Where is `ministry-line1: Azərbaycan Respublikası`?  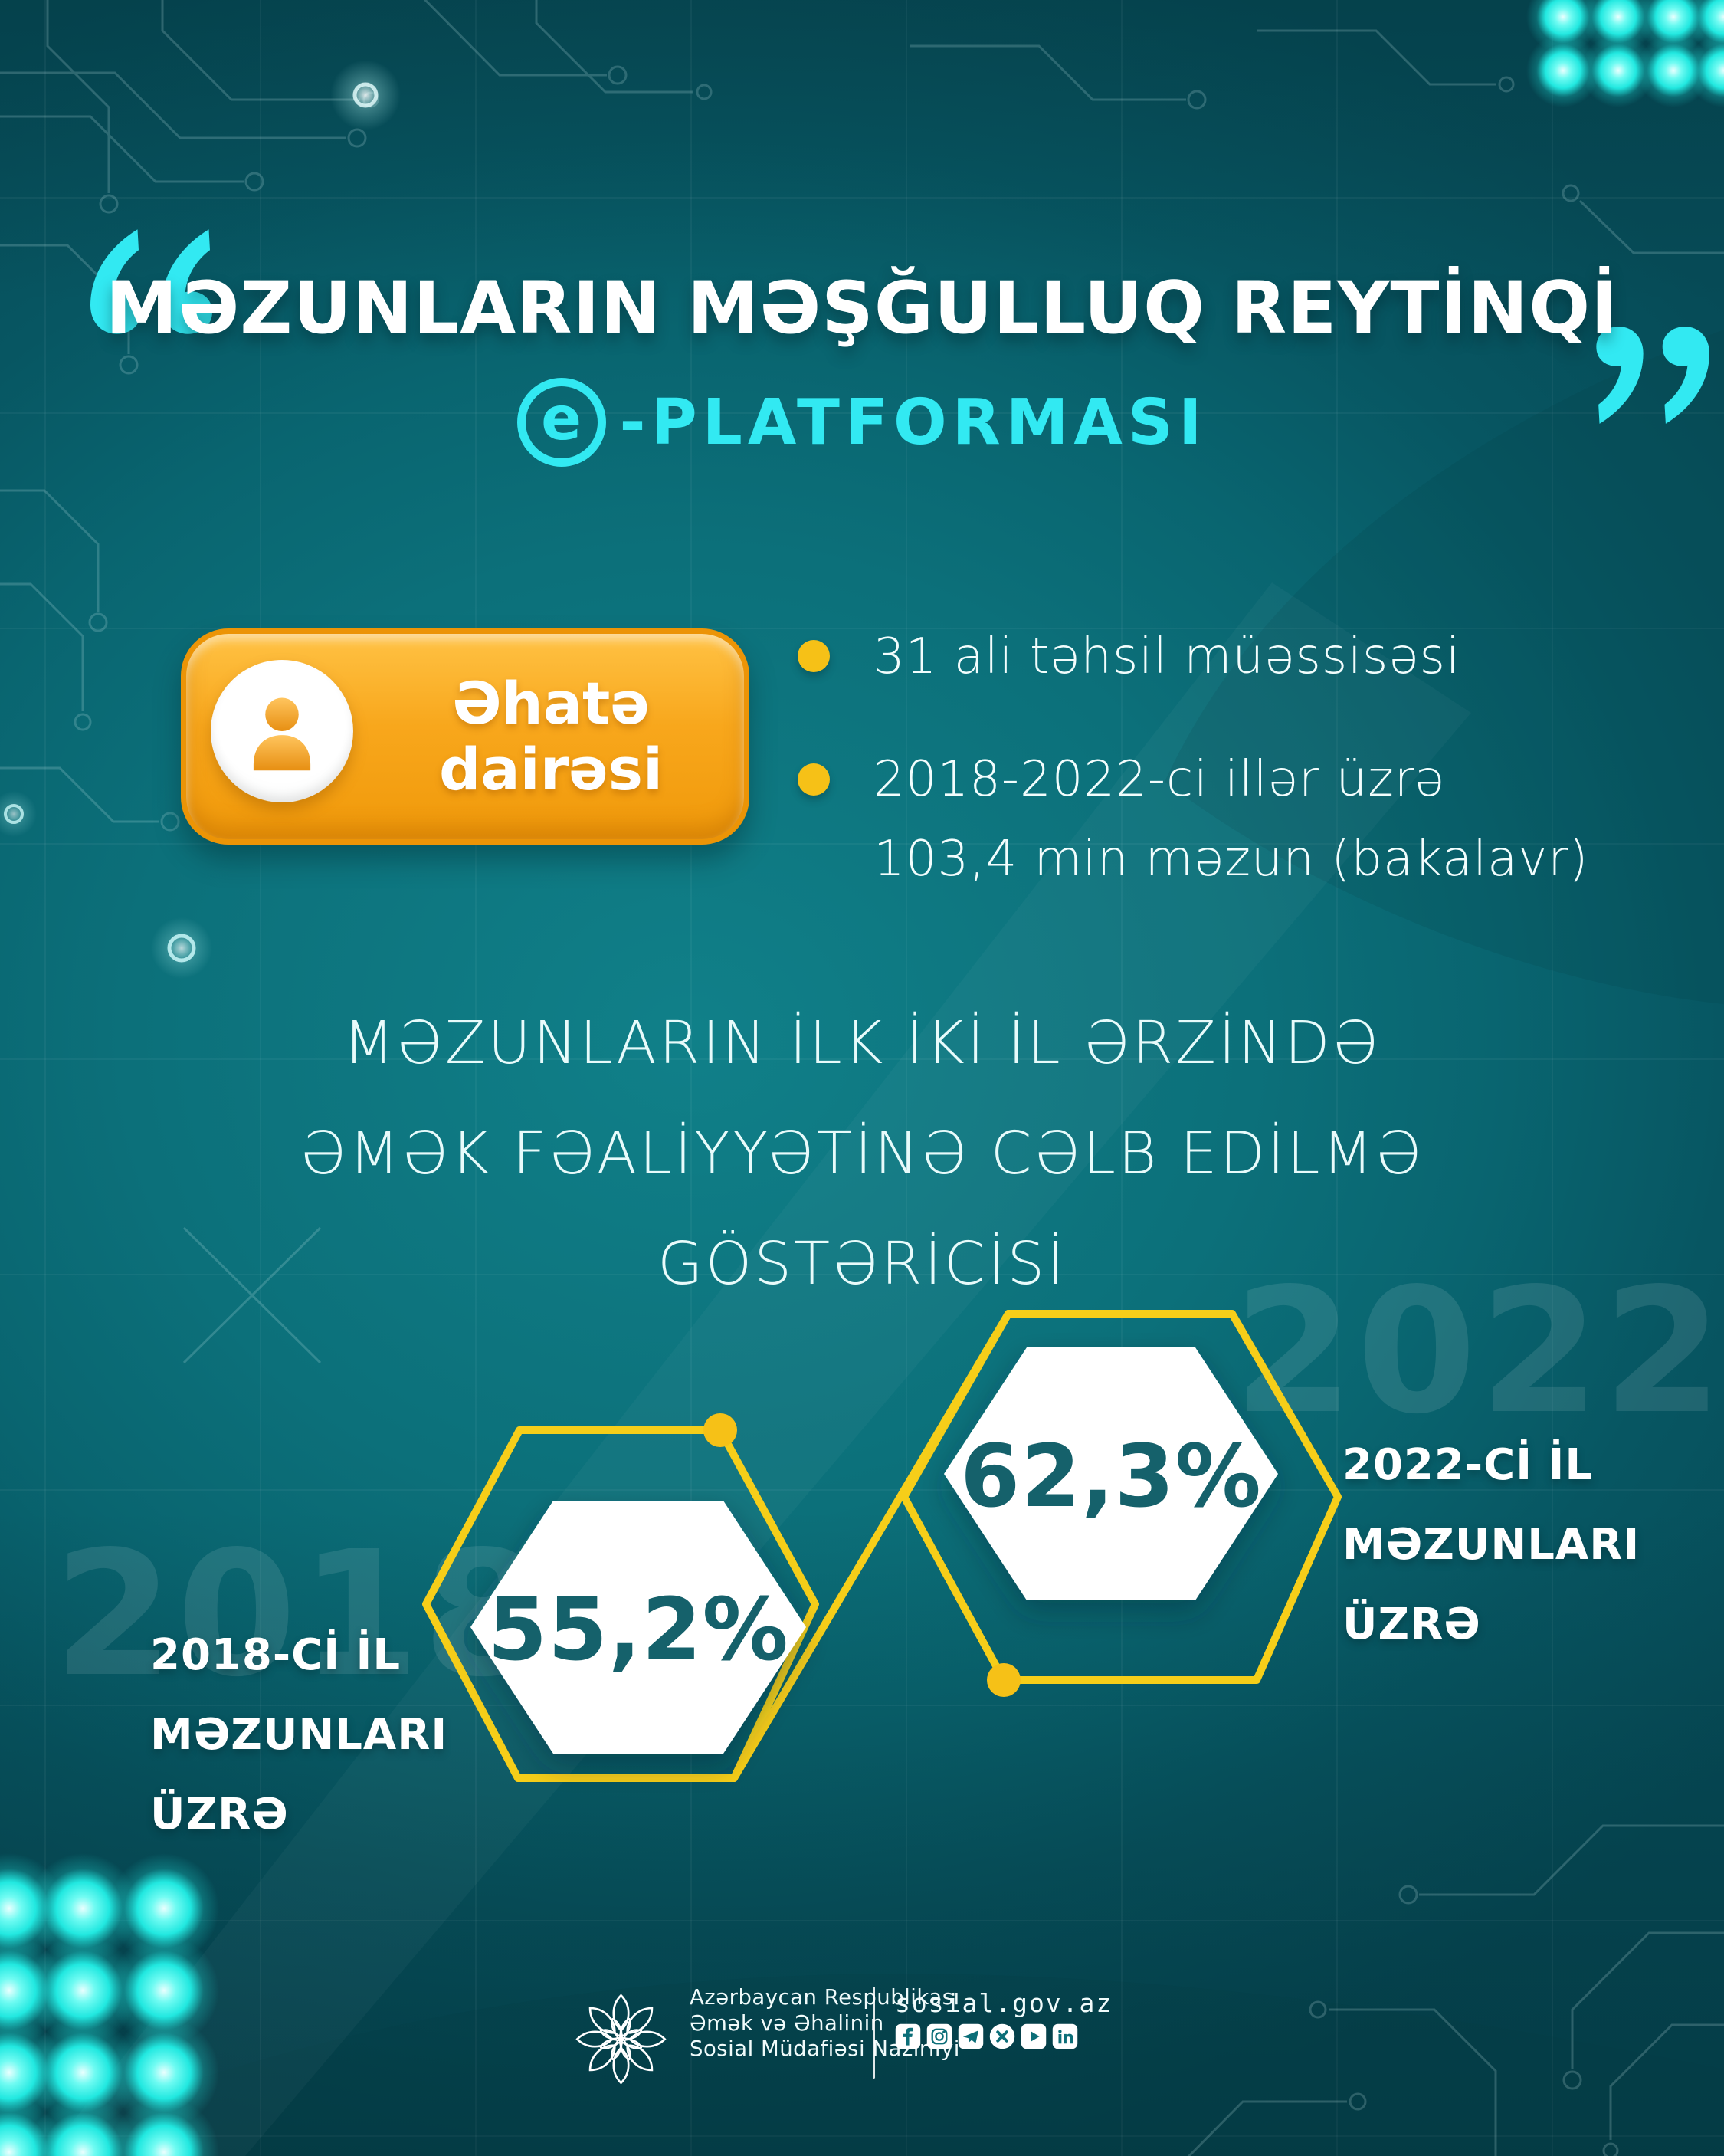
ministry-line1: Azərbaycan Respublikası is located at coordinates (825, 1998).